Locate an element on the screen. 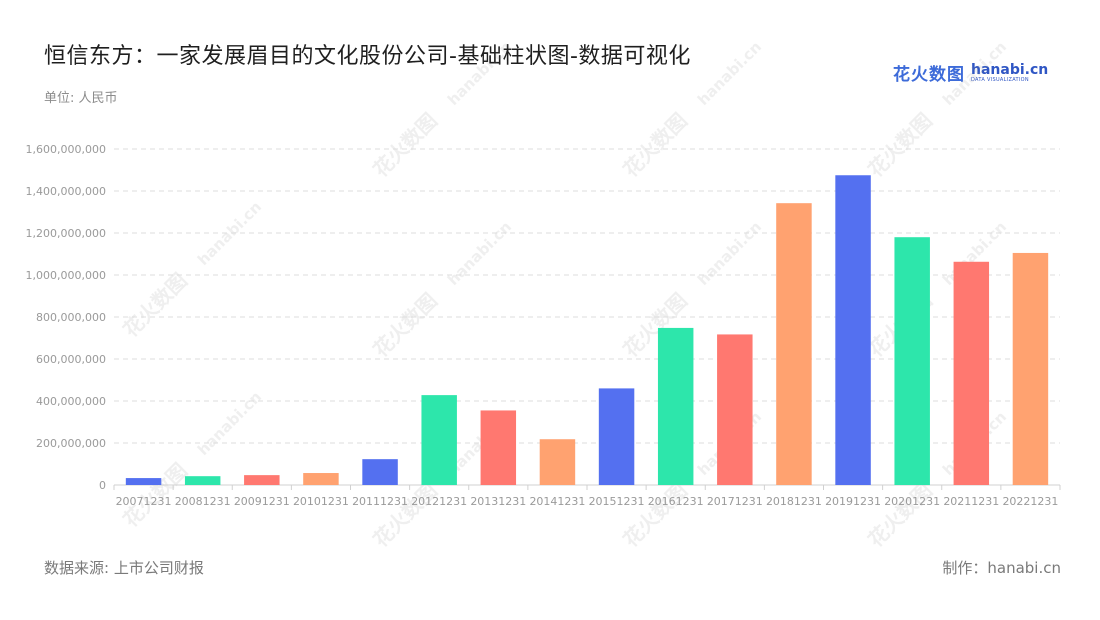 The image size is (1100, 620). page-title: 恒信东方：一家发展眉目的文化股份公司-基础柱状图-数据可视化 is located at coordinates (367, 56).